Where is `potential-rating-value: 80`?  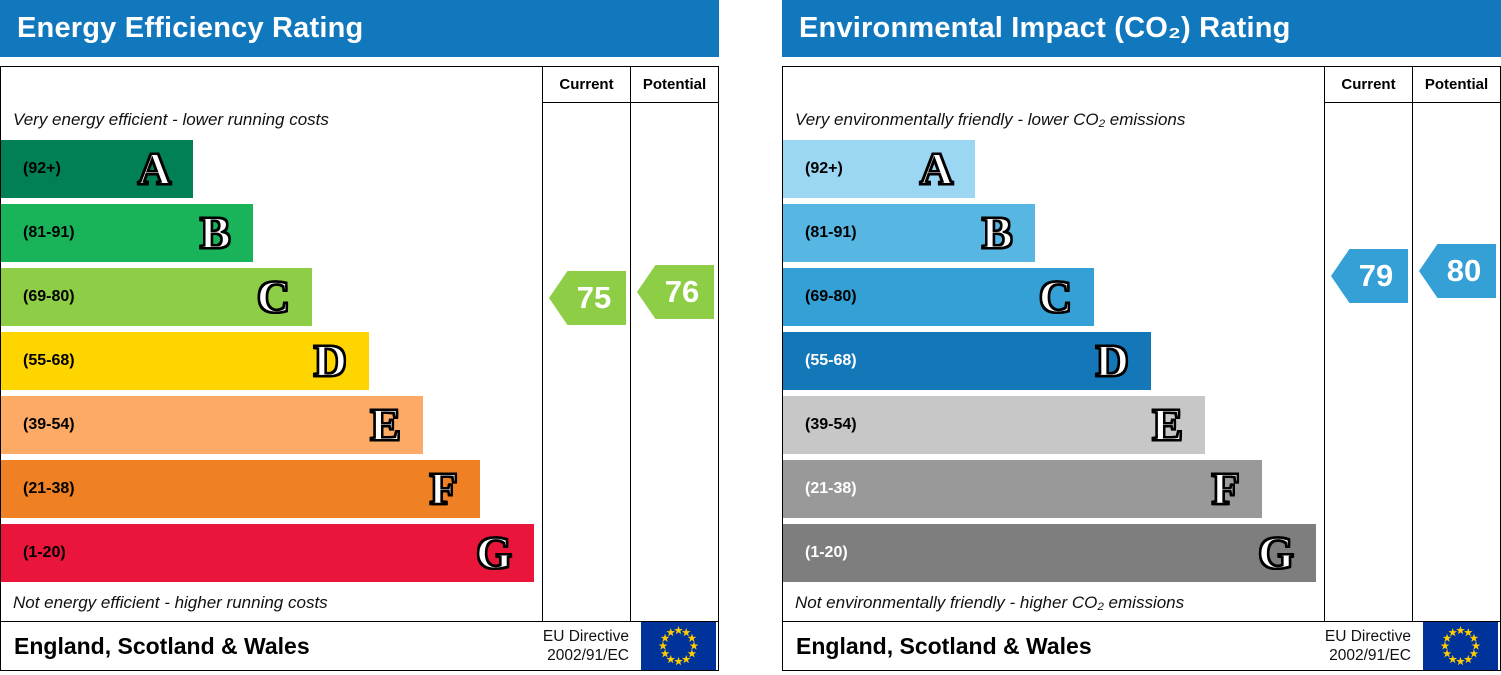 potential-rating-value: 80 is located at coordinates (1464, 270).